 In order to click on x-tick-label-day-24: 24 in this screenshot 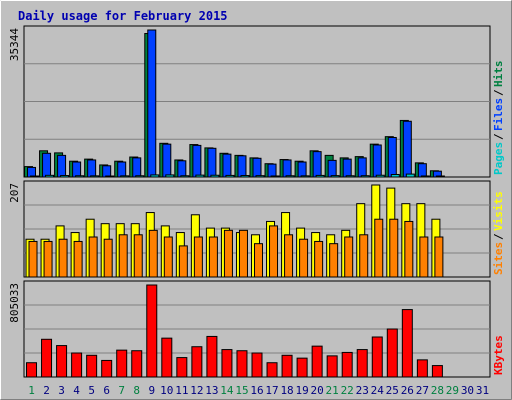, I will do `click(378, 390)`.